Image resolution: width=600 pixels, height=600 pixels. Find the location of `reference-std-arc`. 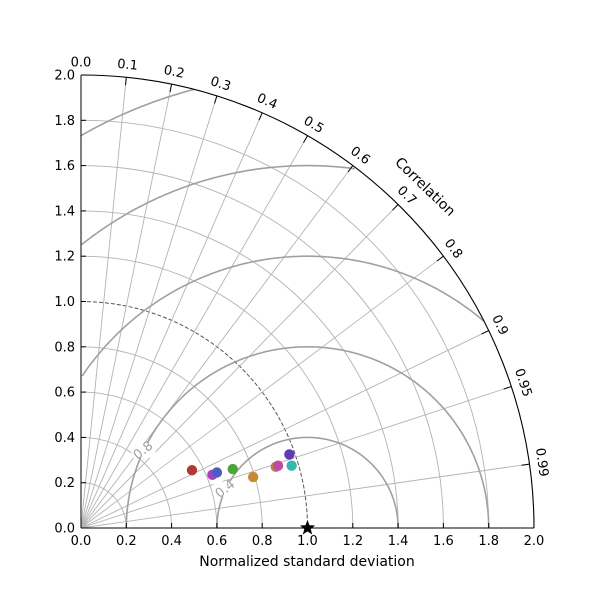

reference-std-arc is located at coordinates (194, 415).